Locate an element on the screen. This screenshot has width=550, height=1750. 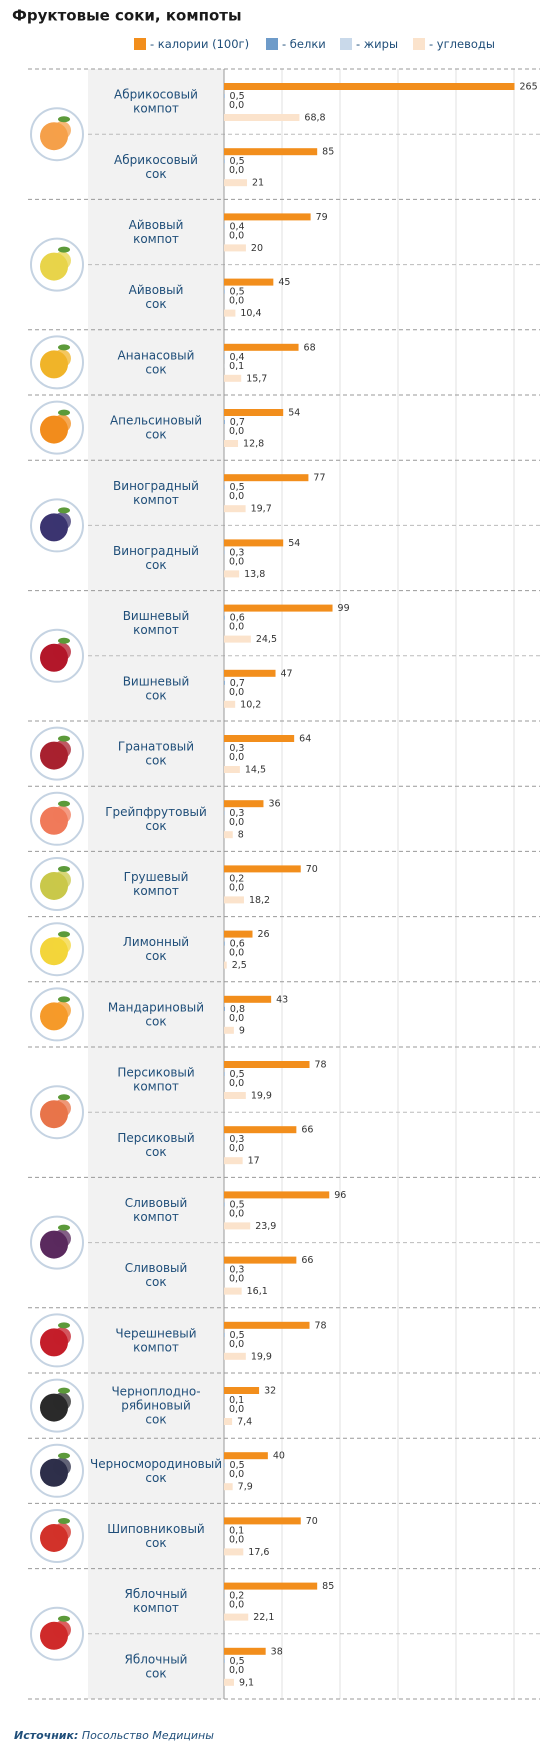
value-label: 9 is located at coordinates (242, 1030).